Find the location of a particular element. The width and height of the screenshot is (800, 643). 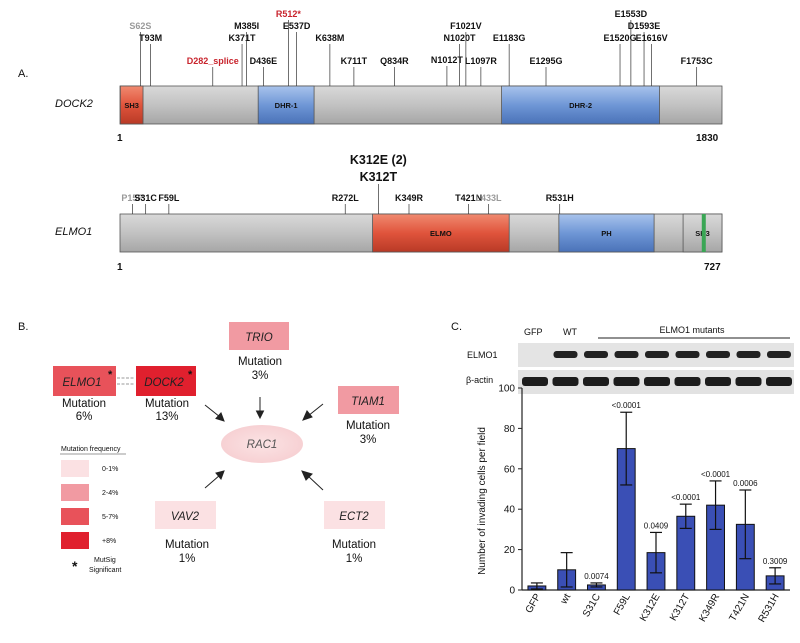

elmo1-domain-ph is located at coordinates (606, 233).